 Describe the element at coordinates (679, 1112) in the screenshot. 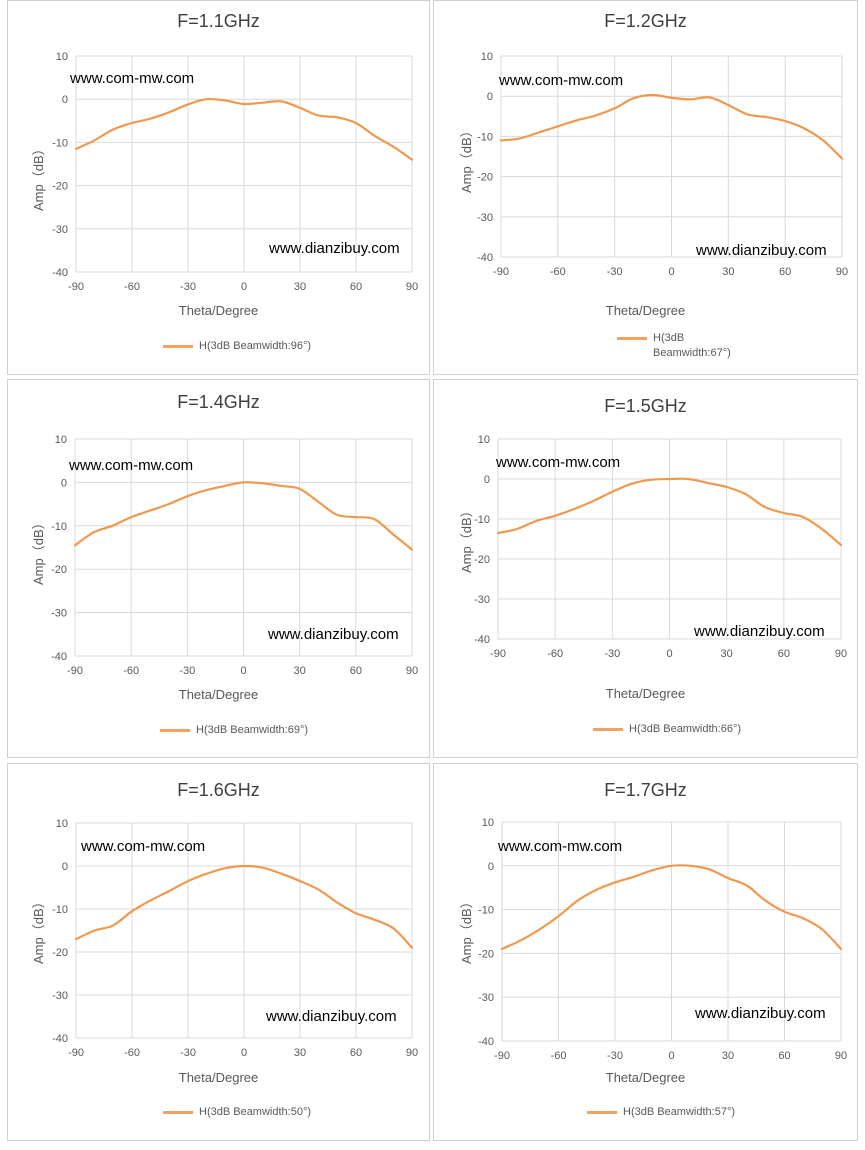

I see `legend-label: H(3dB Beamwidth:57°)` at that location.